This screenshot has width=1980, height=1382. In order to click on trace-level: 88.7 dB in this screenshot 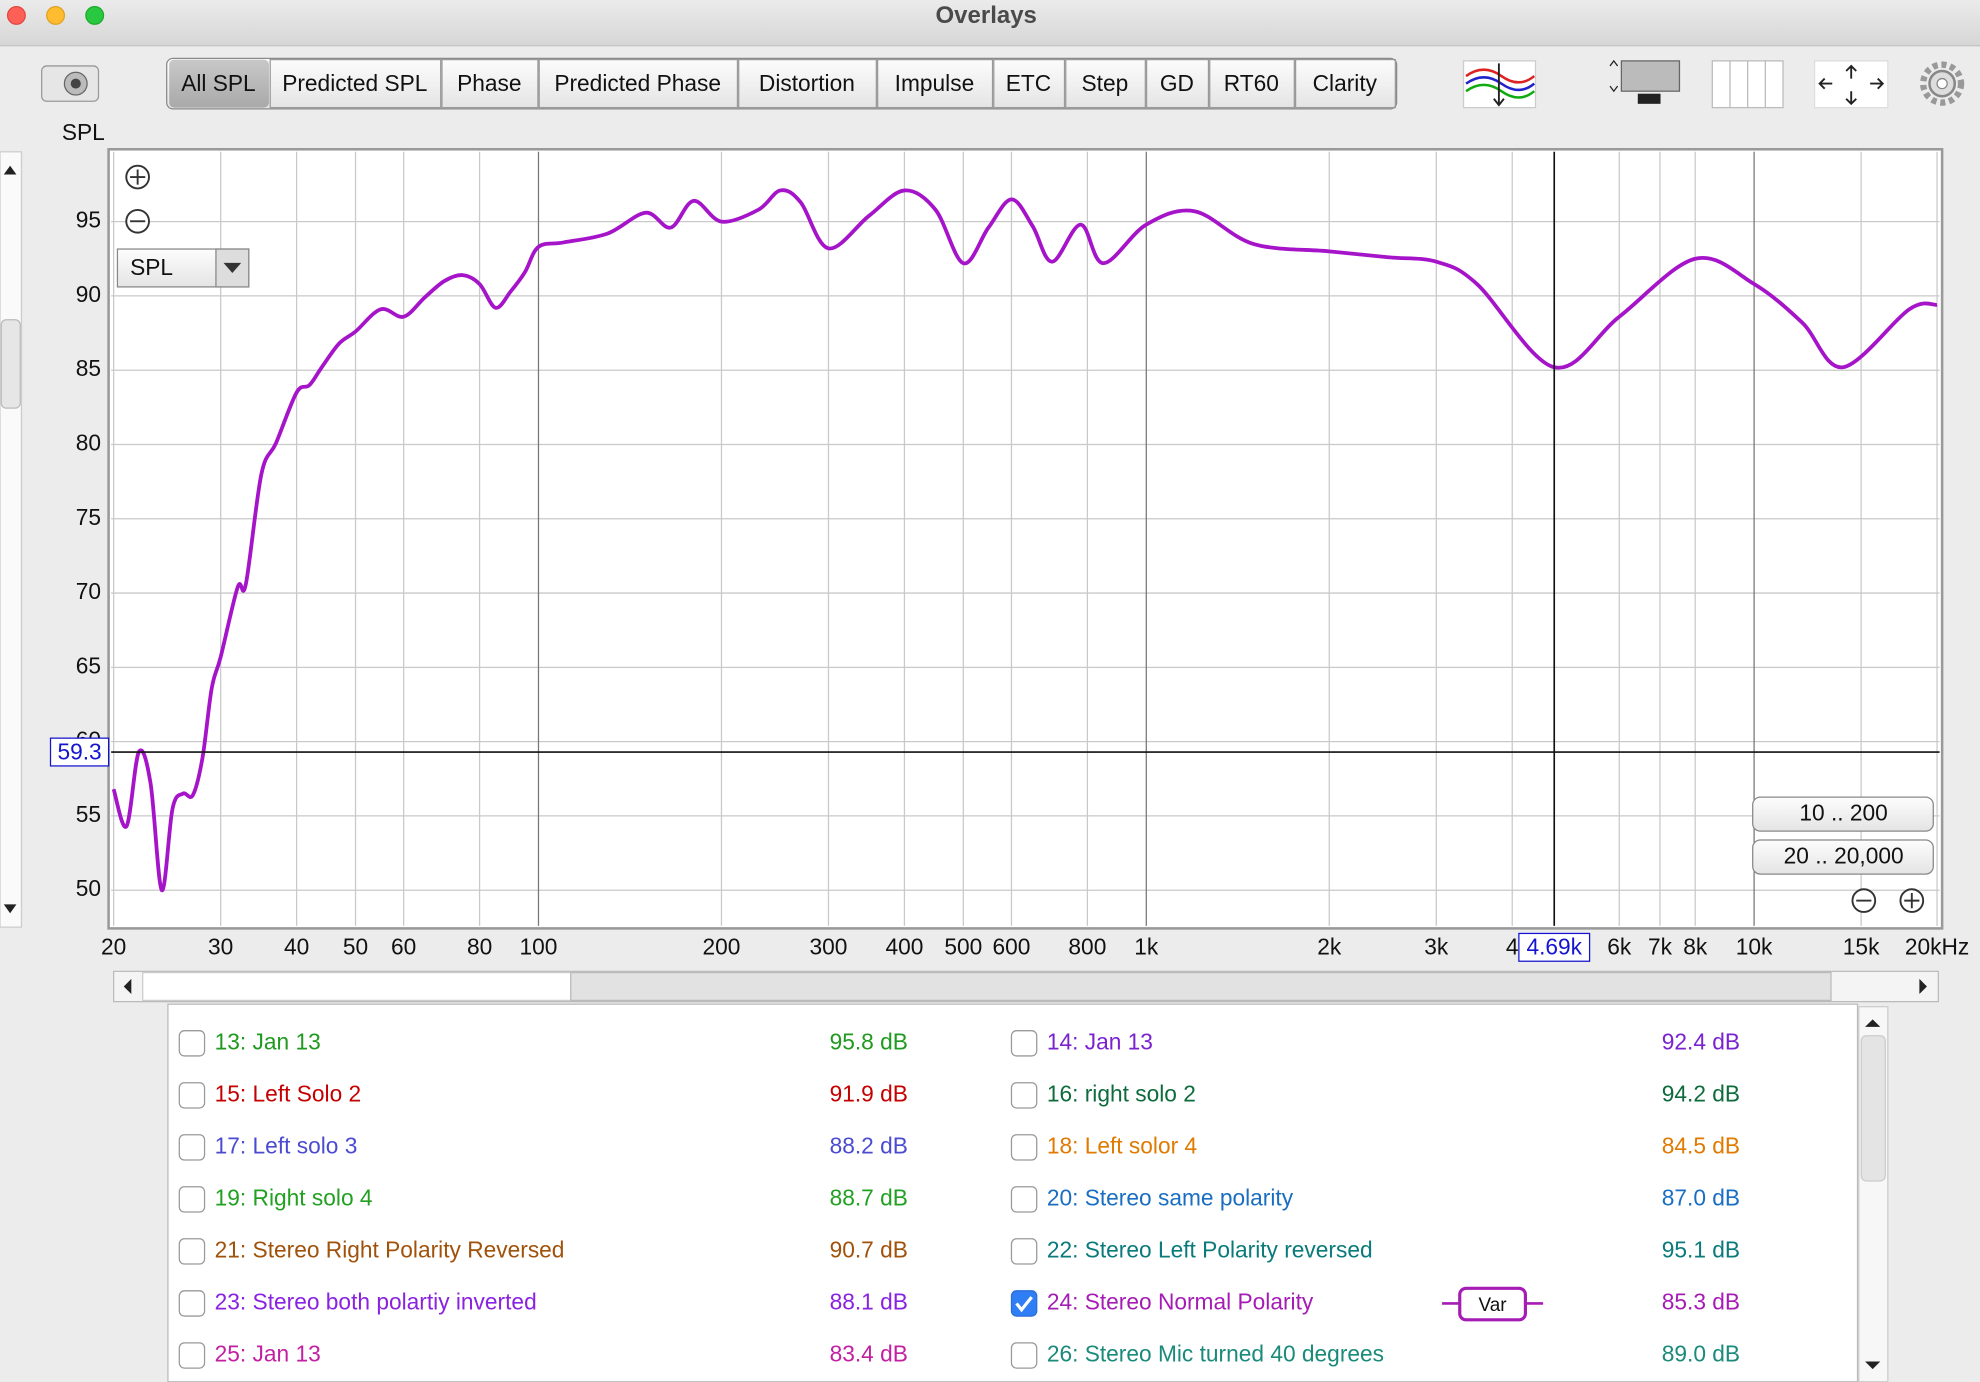, I will do `click(869, 1197)`.